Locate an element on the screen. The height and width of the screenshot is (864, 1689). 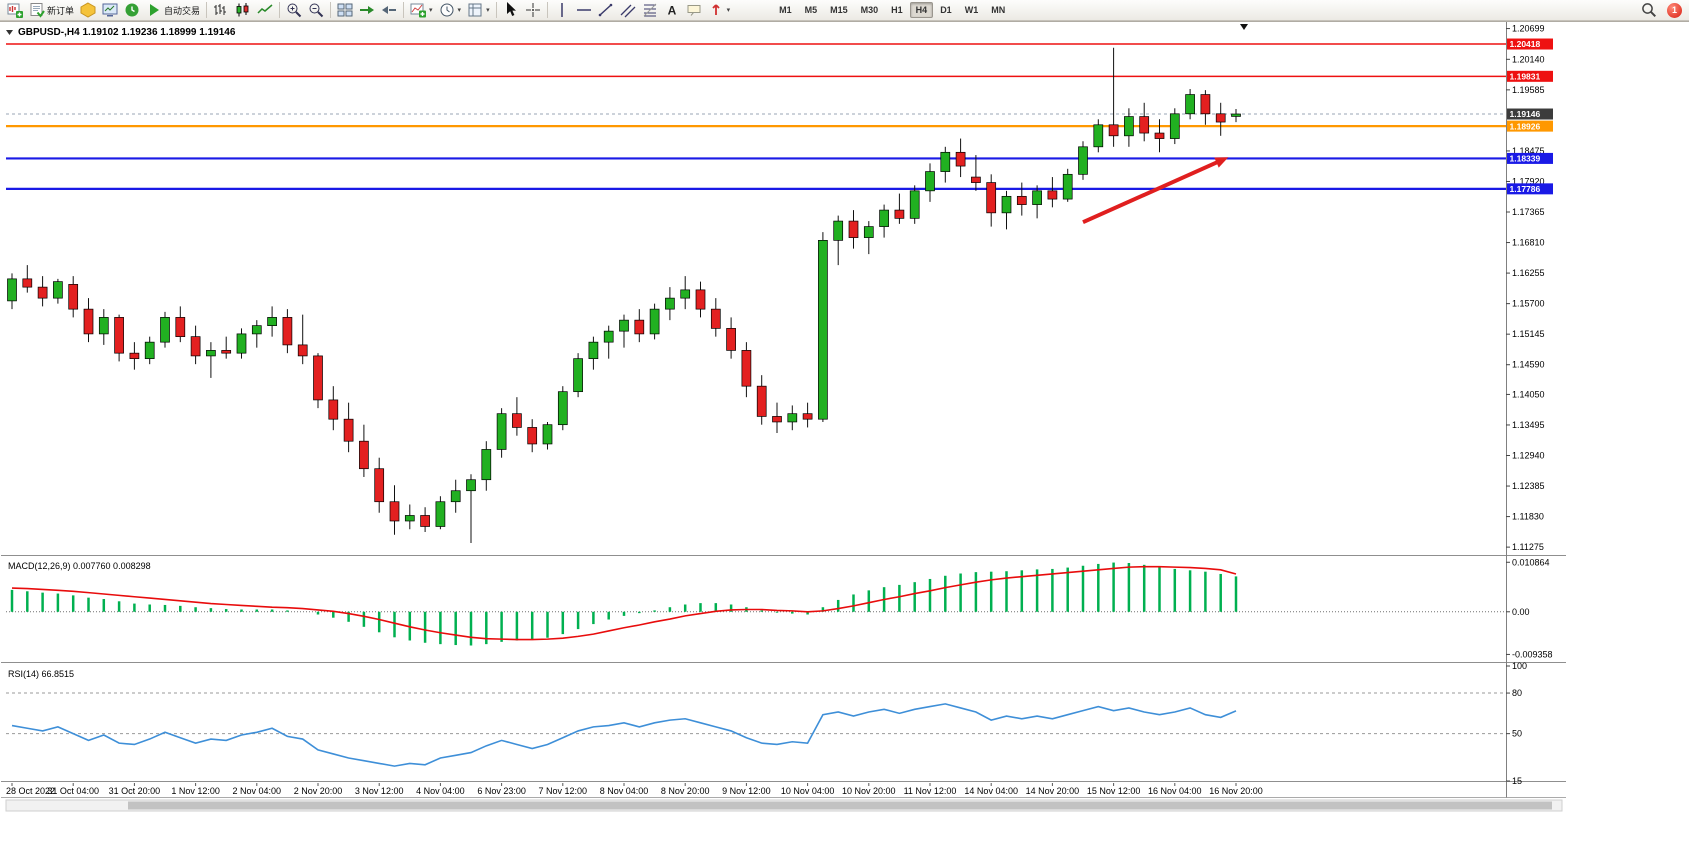
horizontal-line-button is located at coordinates (584, 10).